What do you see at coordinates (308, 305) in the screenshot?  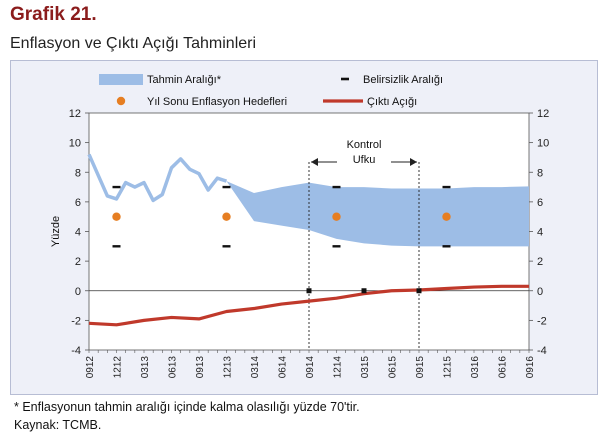 I see `output-gap-line` at bounding box center [308, 305].